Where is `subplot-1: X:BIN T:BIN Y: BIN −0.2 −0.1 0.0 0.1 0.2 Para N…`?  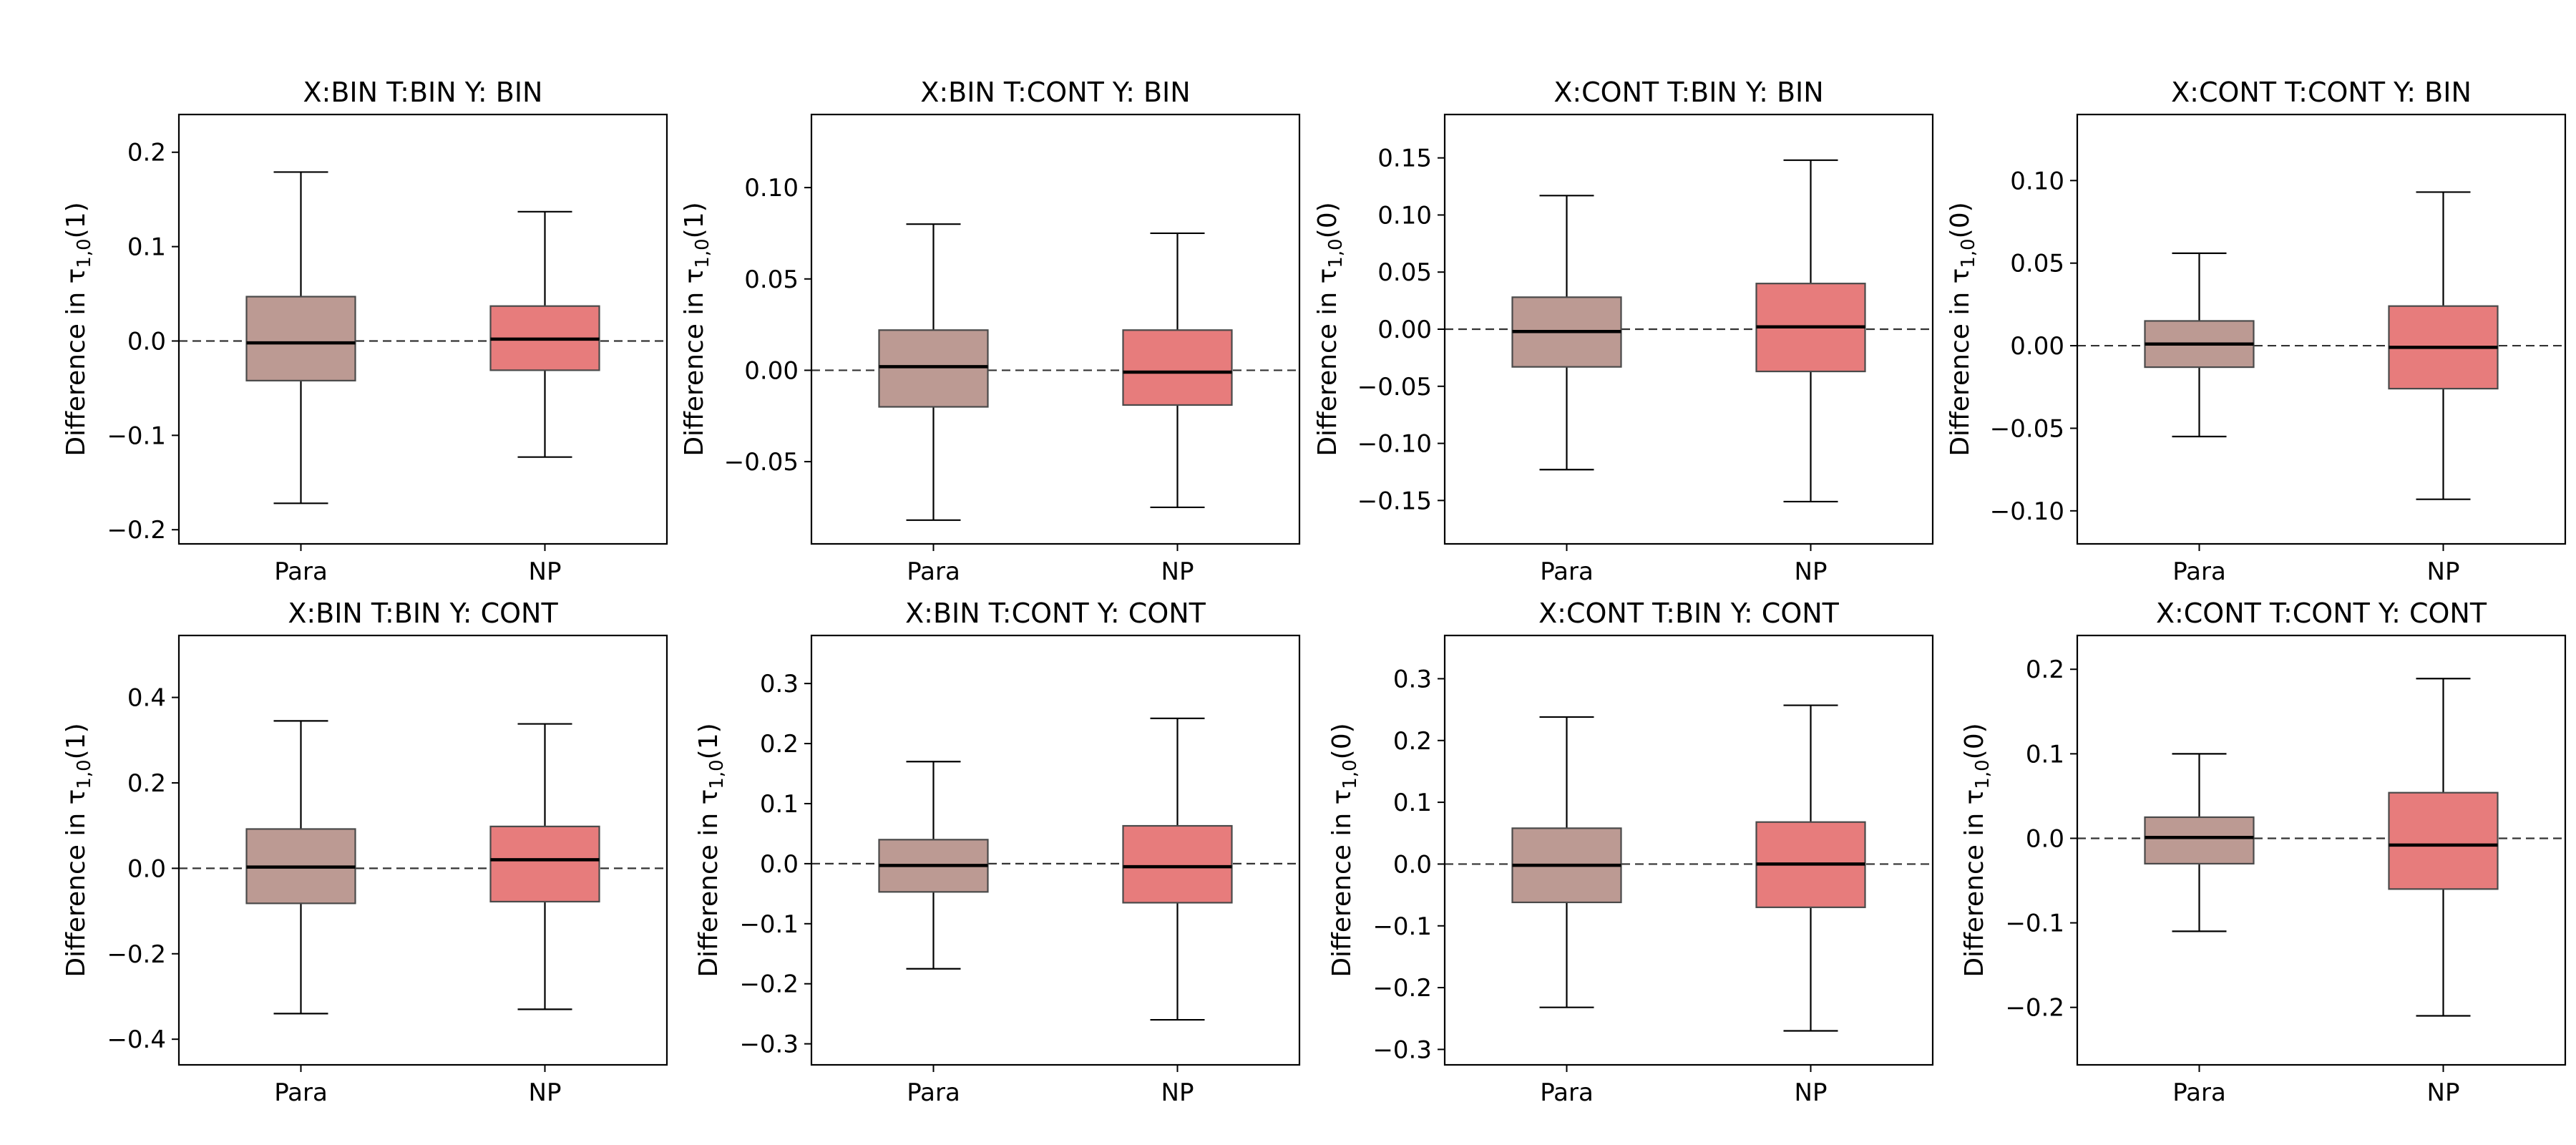
subplot-1: X:BIN T:BIN Y: BIN −0.2 −0.1 0.0 0.1 0.2 Para N… is located at coordinates (365, 331).